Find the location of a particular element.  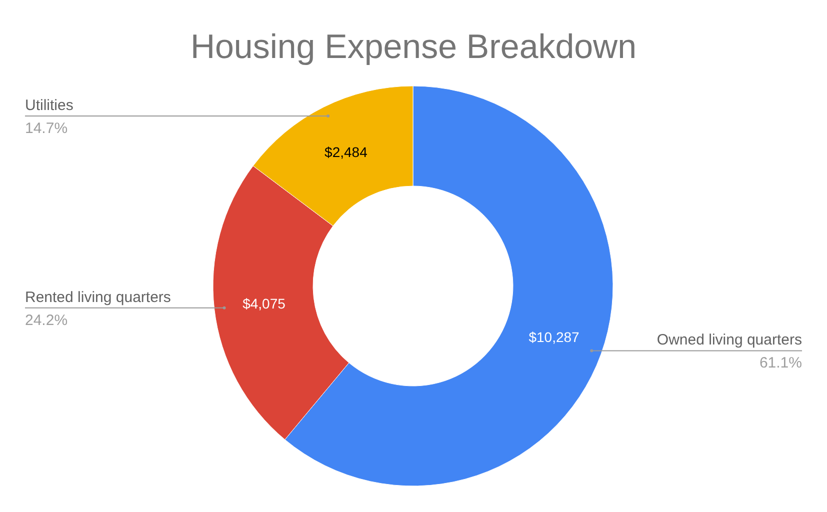

slice-label: Rented living quarters is located at coordinates (98, 297).